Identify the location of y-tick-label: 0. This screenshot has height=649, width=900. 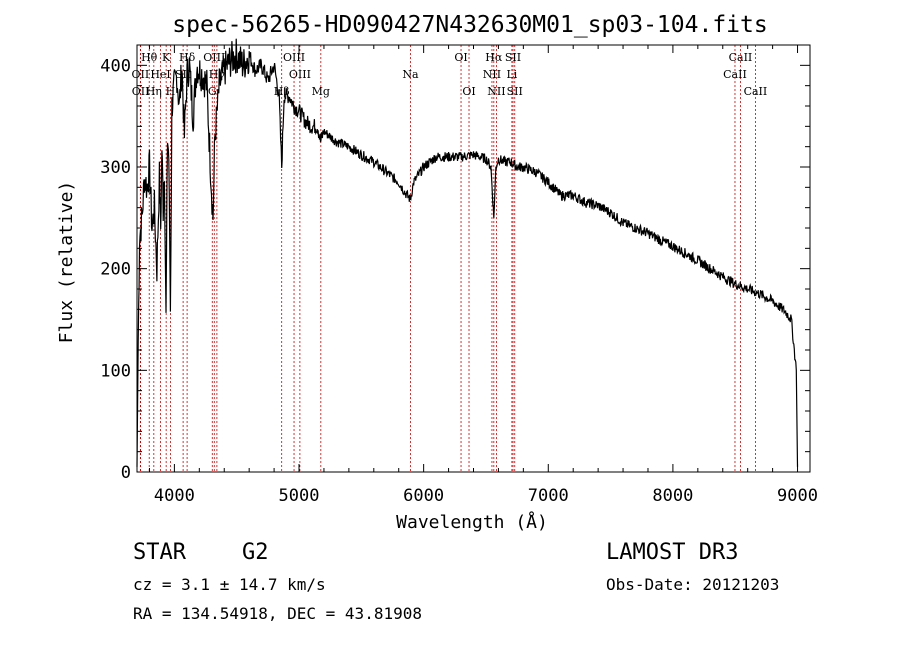
(126, 473).